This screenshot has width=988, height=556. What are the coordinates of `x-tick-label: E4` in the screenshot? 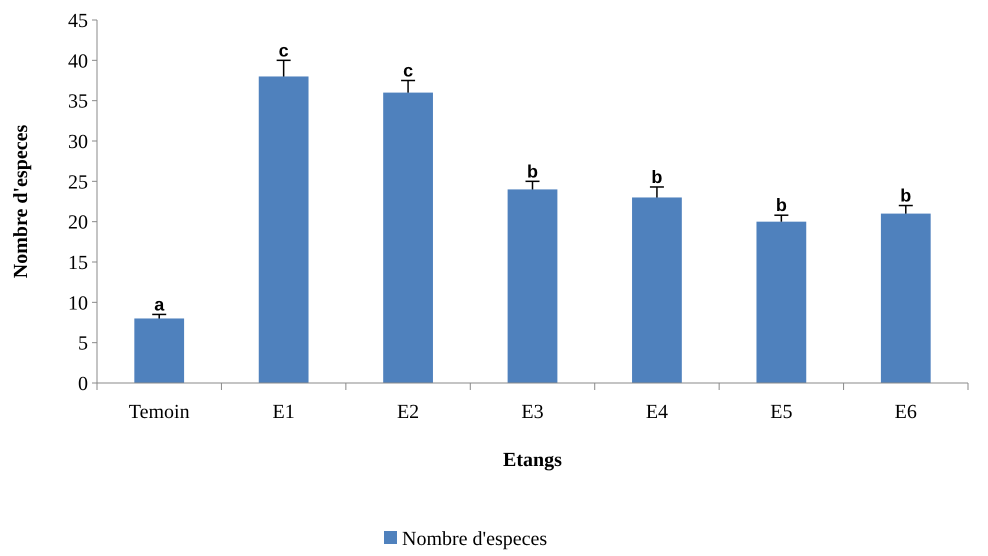 It's located at (657, 412).